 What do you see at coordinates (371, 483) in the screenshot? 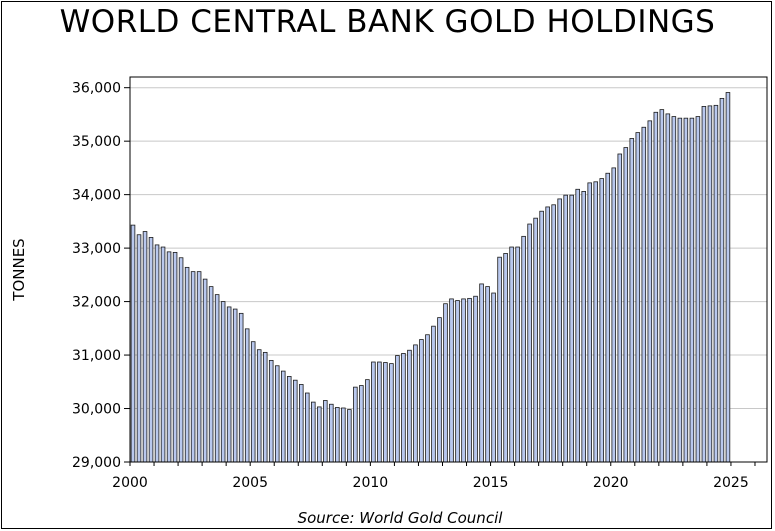
I see `x-tick-label: 2010` at bounding box center [371, 483].